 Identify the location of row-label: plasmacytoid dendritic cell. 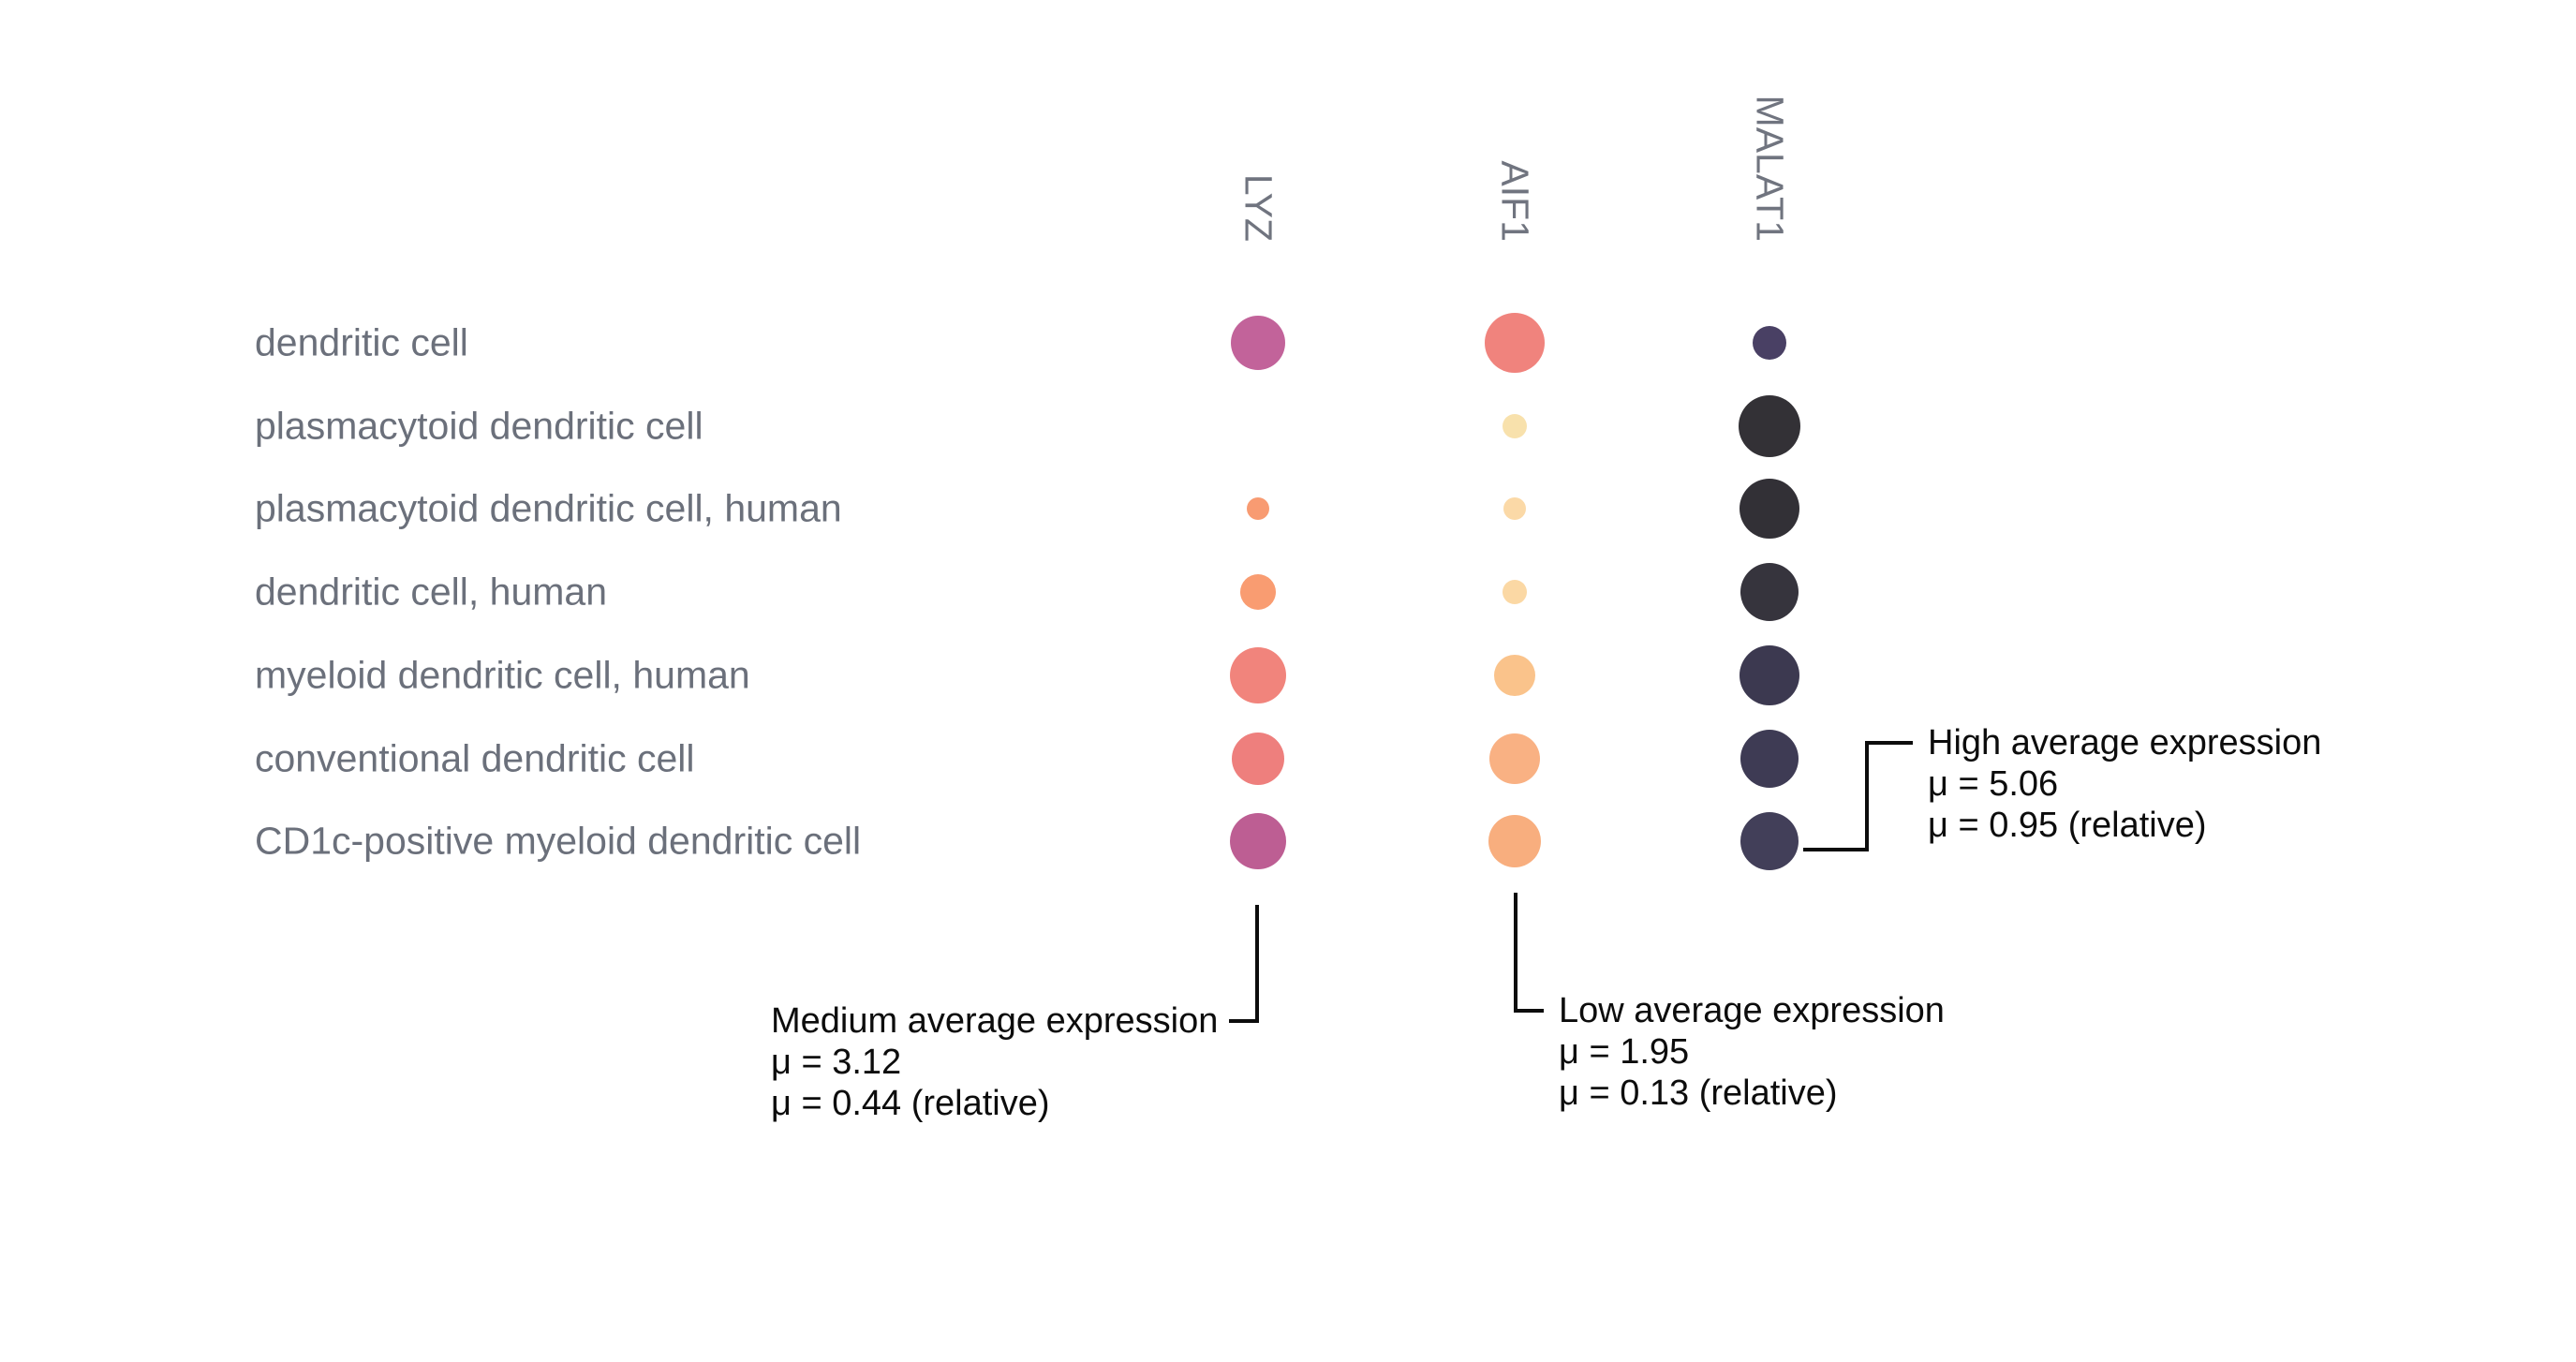
(479, 426).